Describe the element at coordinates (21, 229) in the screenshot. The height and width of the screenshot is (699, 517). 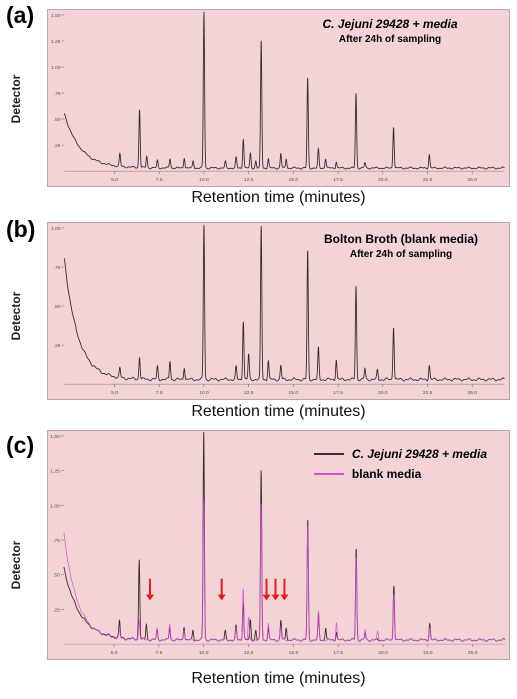
I see `panel-label-b: (b)` at that location.